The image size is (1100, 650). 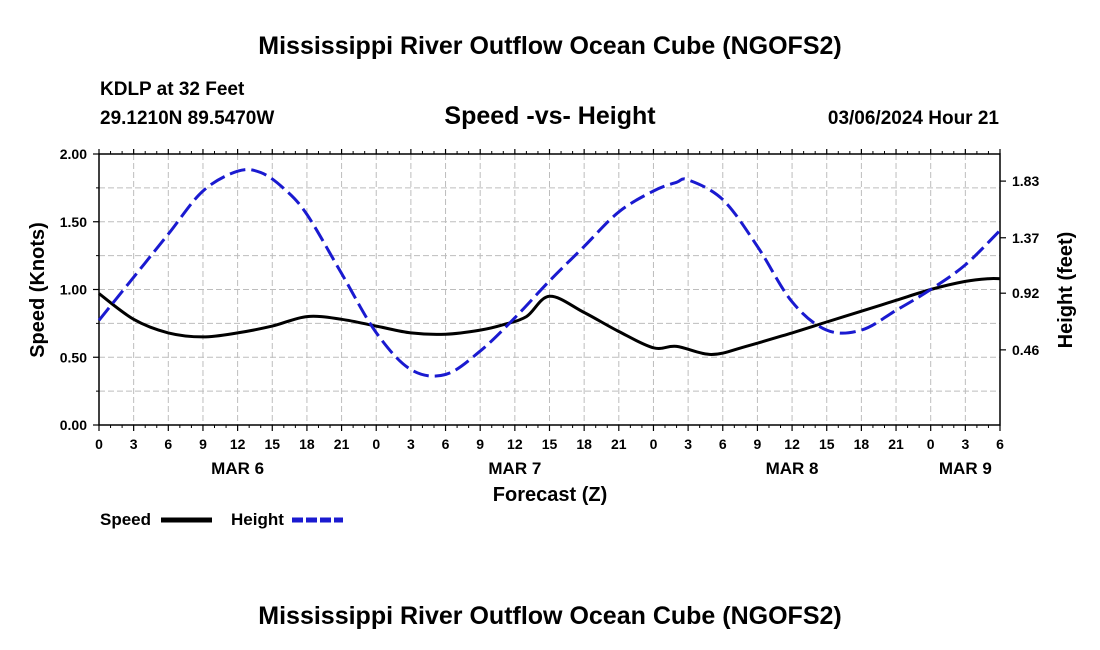 I want to click on x-axis-title: Forecast (Z), so click(x=550, y=495).